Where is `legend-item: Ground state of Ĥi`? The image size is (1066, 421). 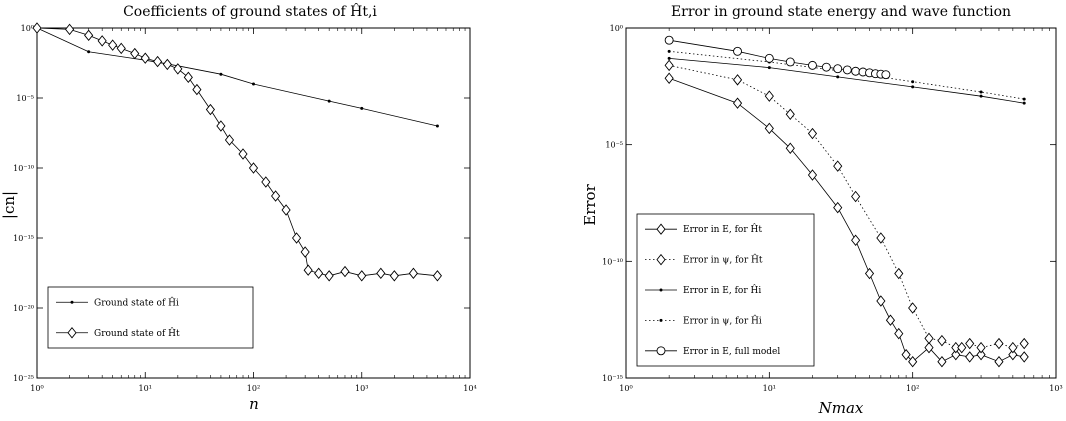 legend-item: Ground state of Ĥi is located at coordinates (117, 302).